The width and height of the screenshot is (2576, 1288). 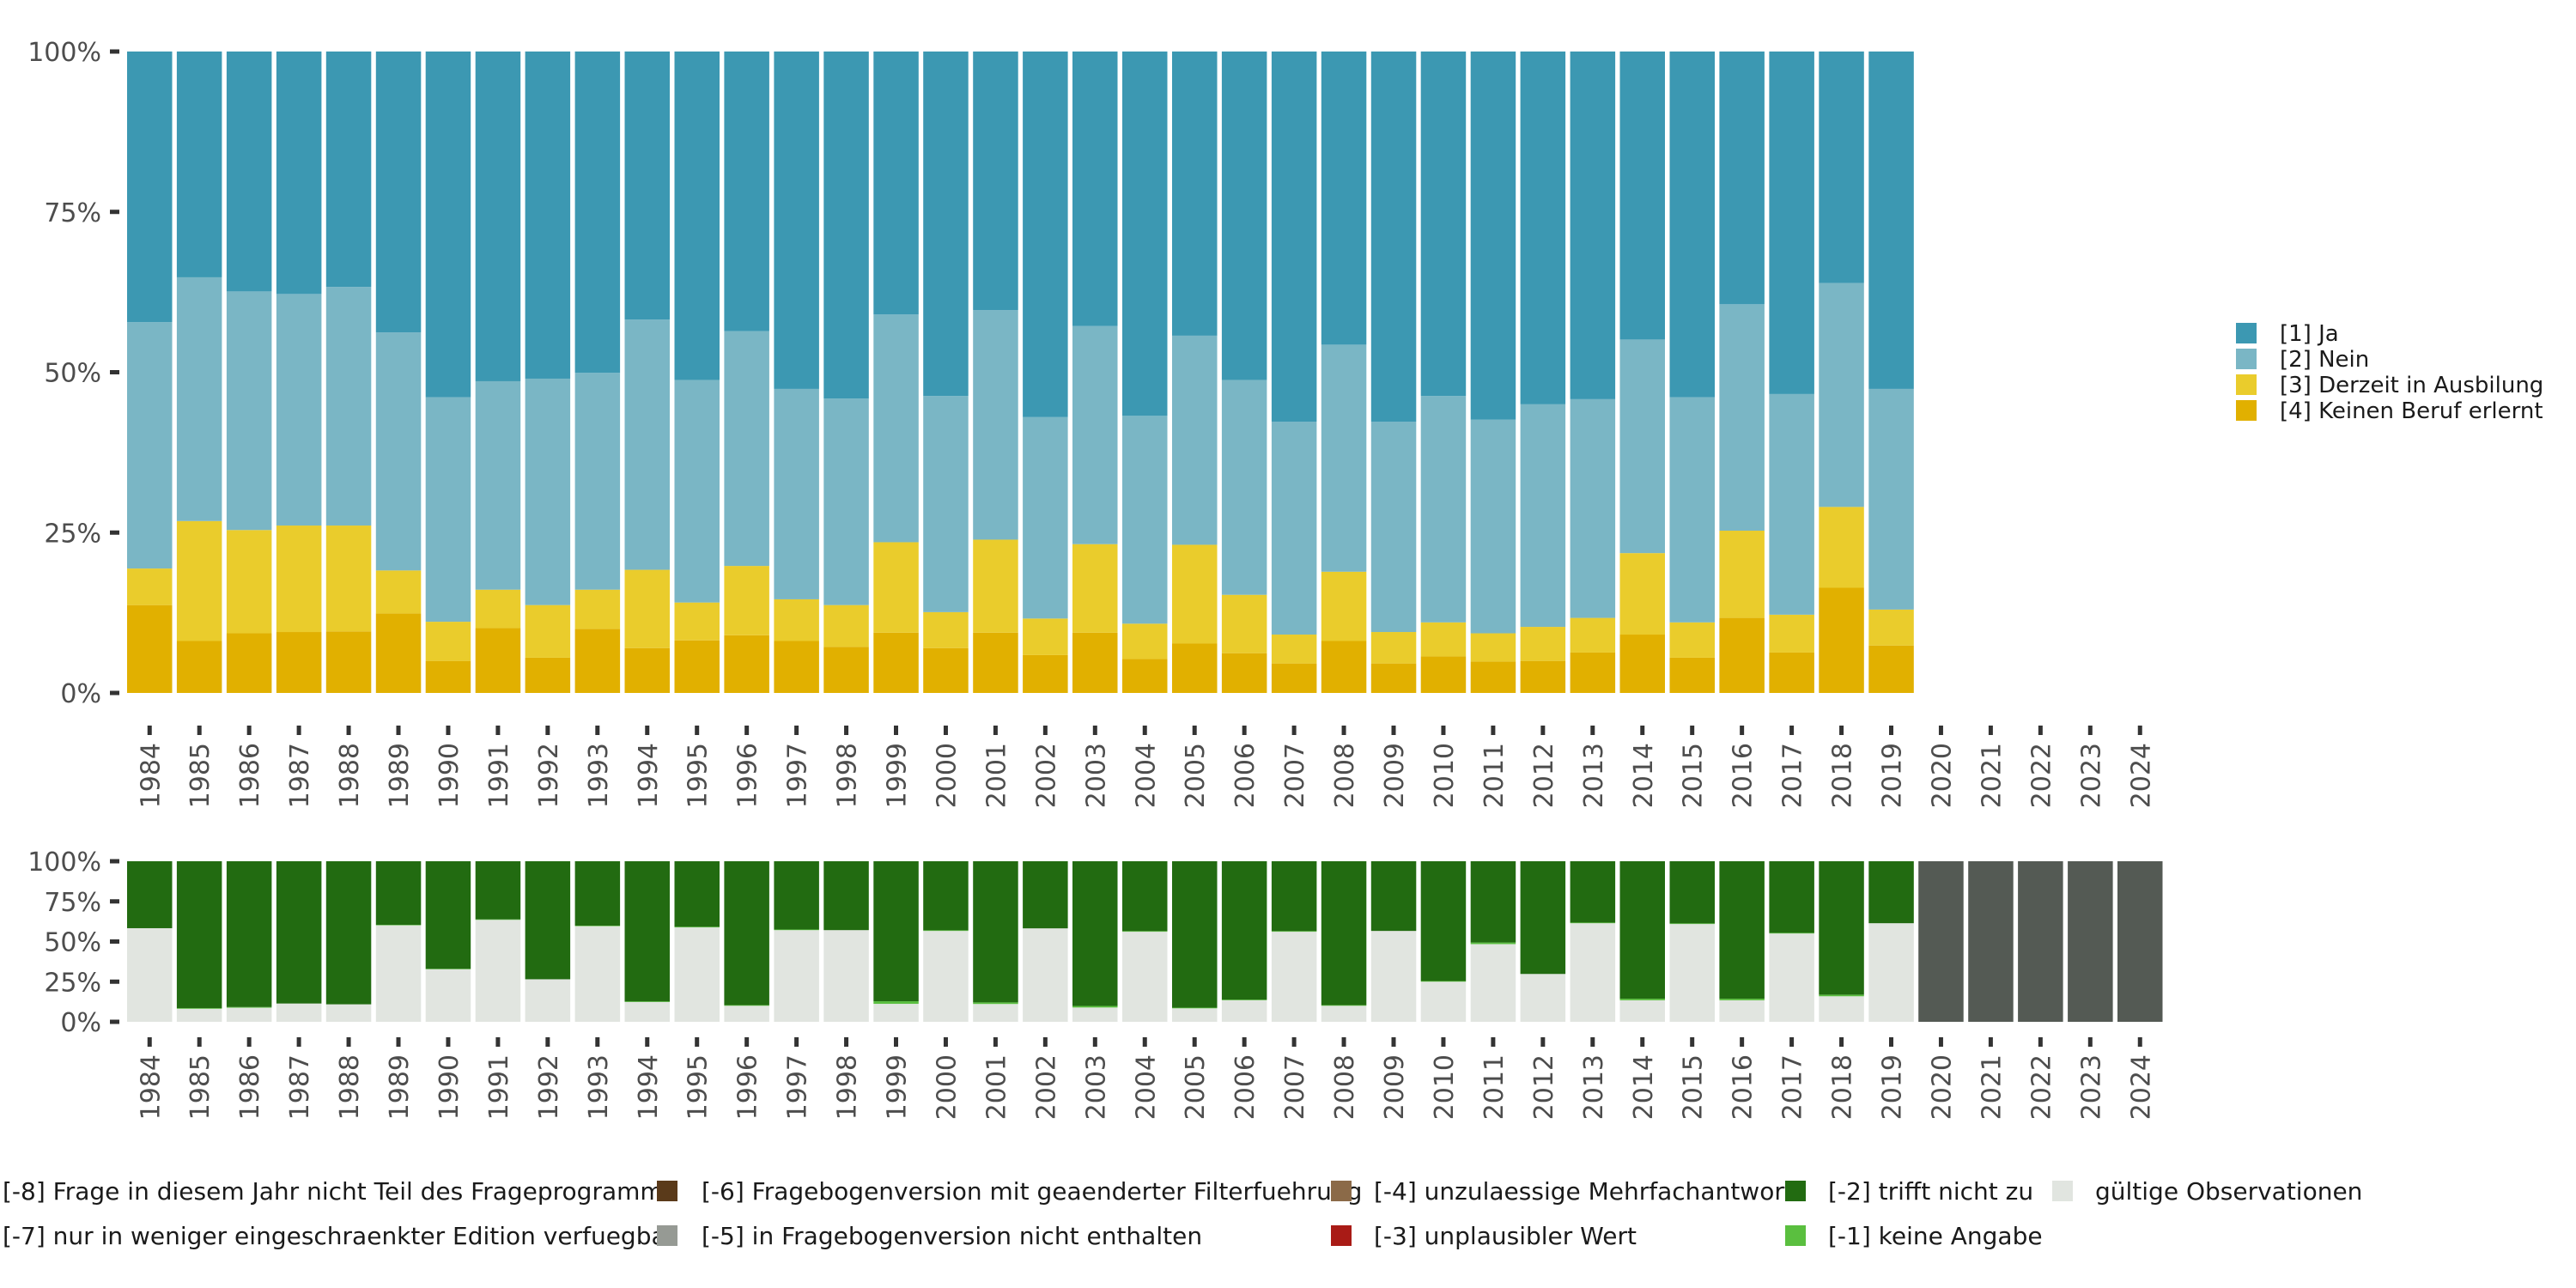 I want to click on bar-segment-2011-s1, so click(x=1493, y=943).